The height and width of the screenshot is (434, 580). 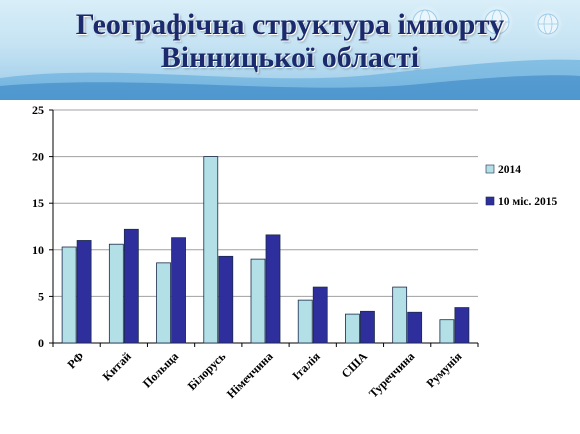 I want to click on x-category-label: Польща, so click(x=160, y=369).